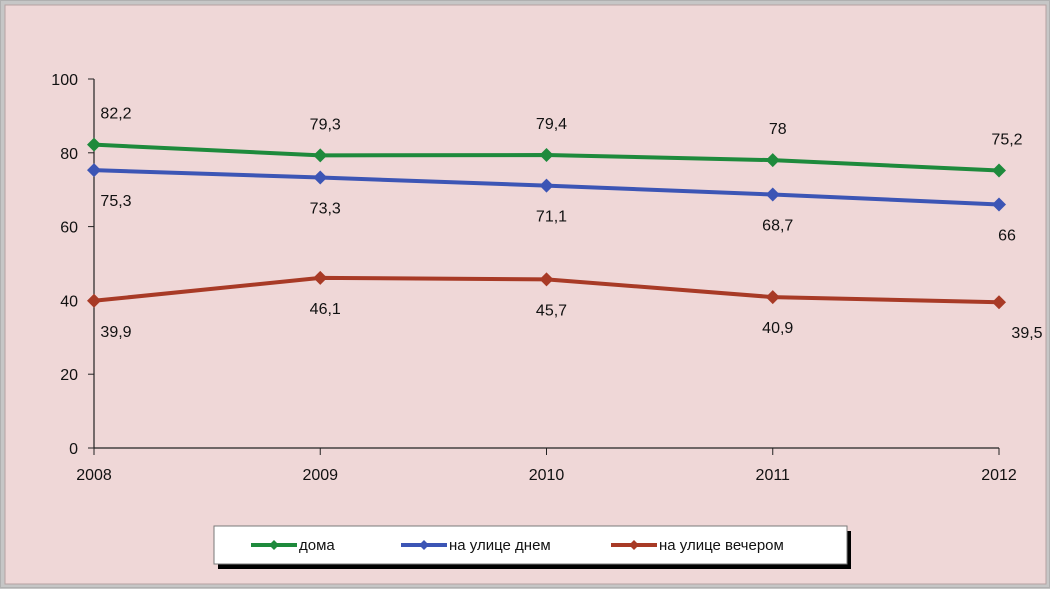 This screenshot has height=589, width=1050. What do you see at coordinates (777, 225) in the screenshot?
I see `data-label: 68,7` at bounding box center [777, 225].